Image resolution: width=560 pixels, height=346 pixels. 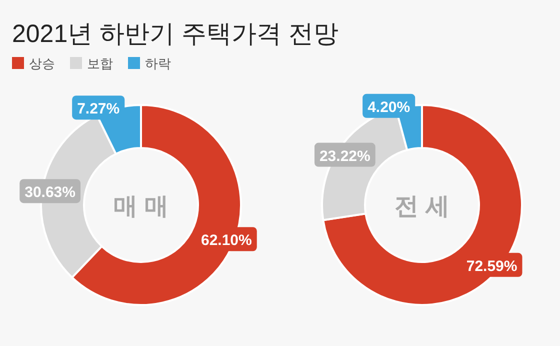 I want to click on data-label: 72.59%, so click(x=492, y=266).